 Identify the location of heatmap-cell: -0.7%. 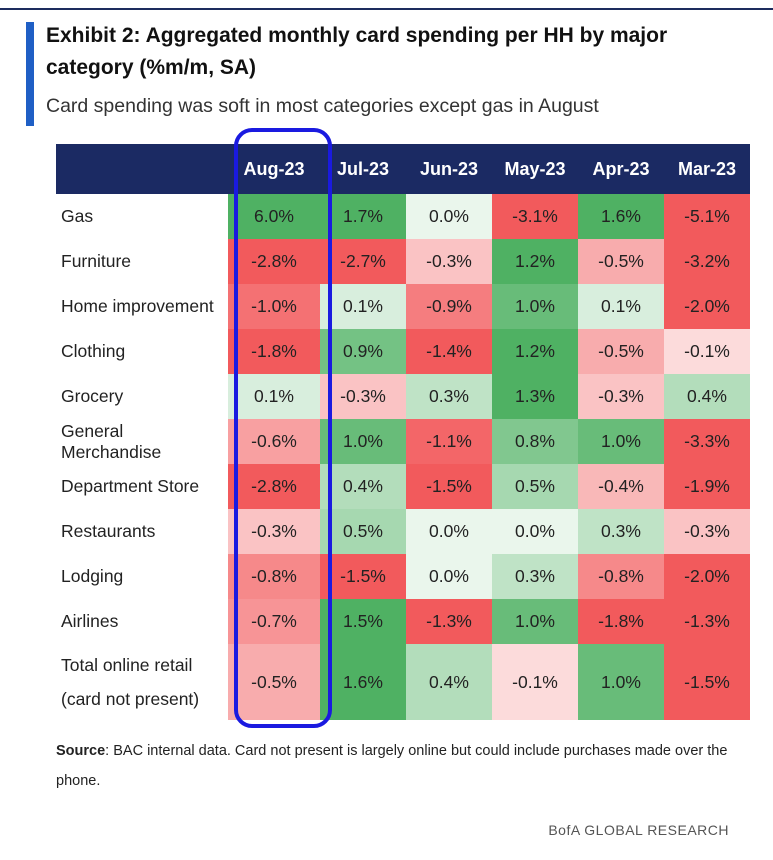
(274, 621).